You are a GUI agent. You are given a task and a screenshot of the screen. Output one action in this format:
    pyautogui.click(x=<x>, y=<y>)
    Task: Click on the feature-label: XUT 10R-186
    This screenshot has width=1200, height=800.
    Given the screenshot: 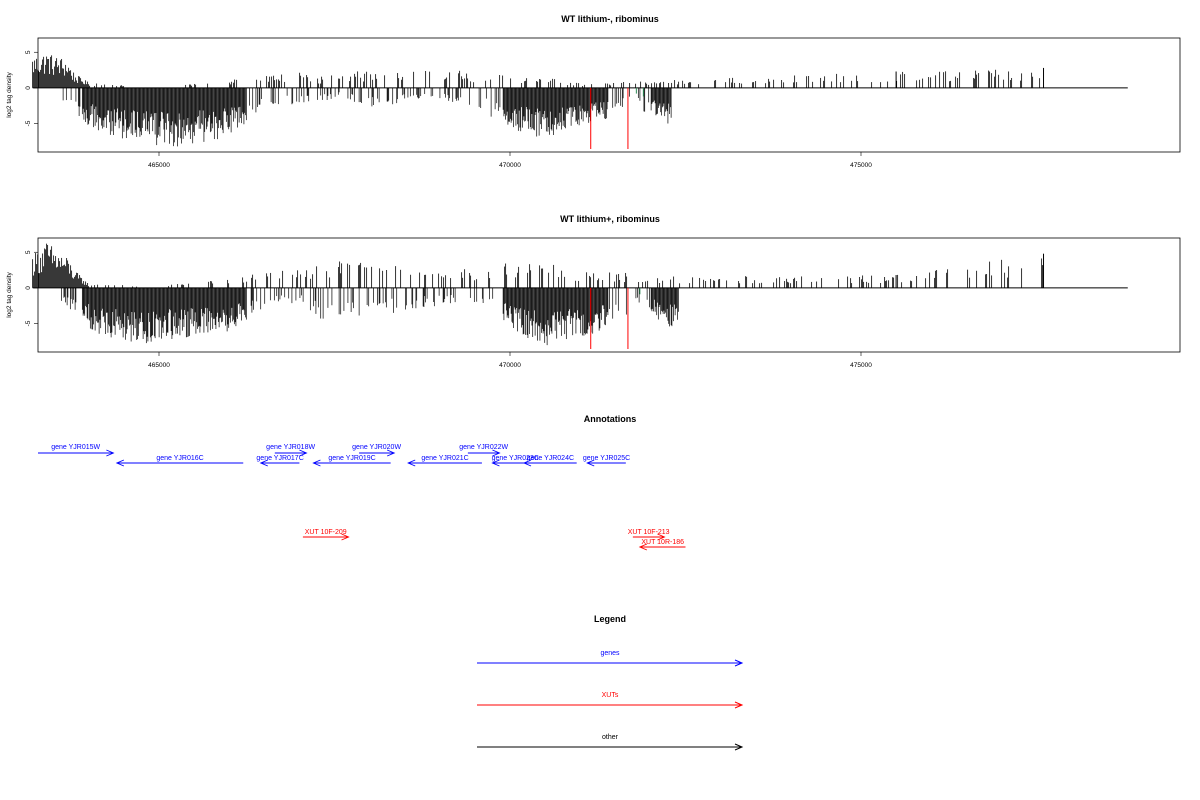 What is the action you would take?
    pyautogui.click(x=662, y=542)
    